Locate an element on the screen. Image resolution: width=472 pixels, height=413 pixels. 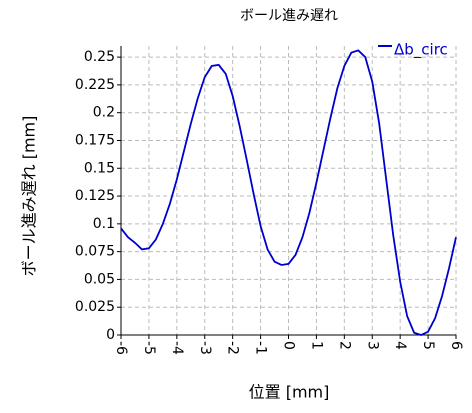
x-tick-label: -2 is located at coordinates (233, 348).